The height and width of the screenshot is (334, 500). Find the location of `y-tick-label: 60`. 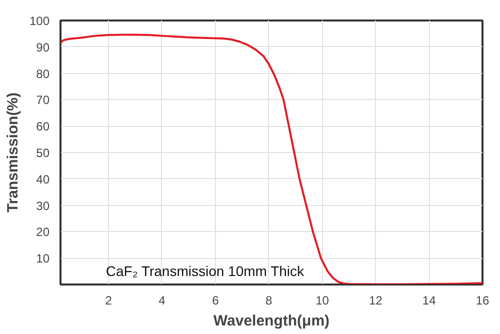

y-tick-label: 60 is located at coordinates (43, 127).